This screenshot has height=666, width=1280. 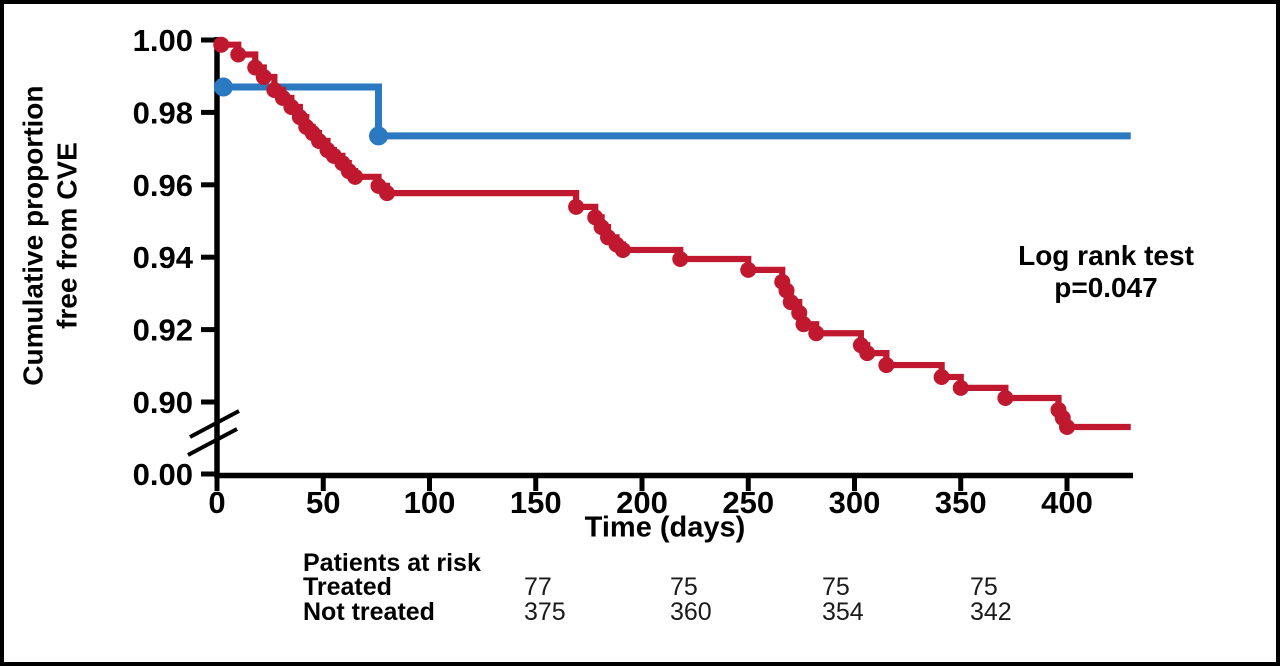 I want to click on x-tick-label: 100, so click(x=430, y=502).